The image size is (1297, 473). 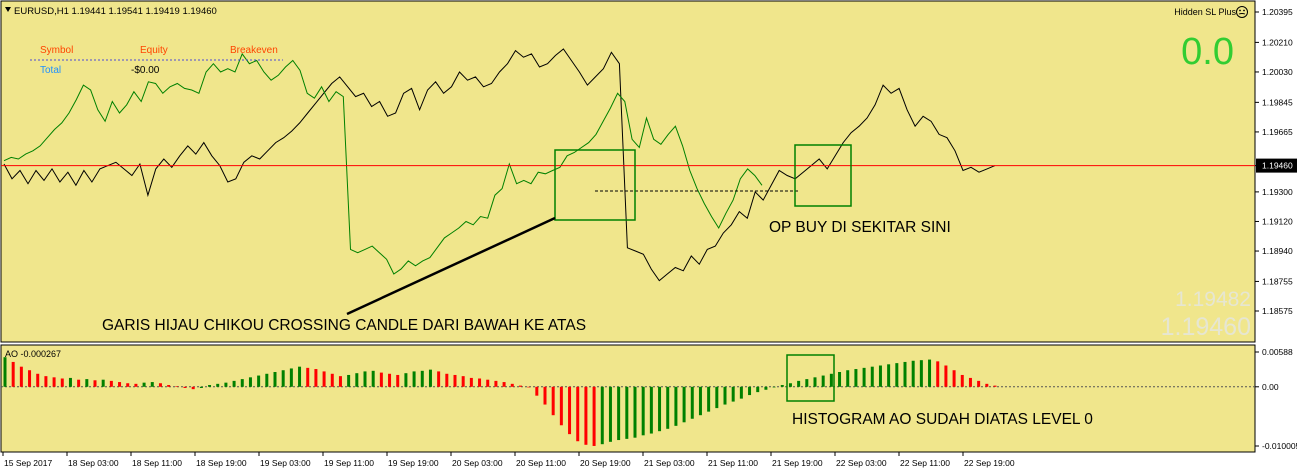 What do you see at coordinates (154, 50) in the screenshot?
I see `panel-header-equity: Equity` at bounding box center [154, 50].